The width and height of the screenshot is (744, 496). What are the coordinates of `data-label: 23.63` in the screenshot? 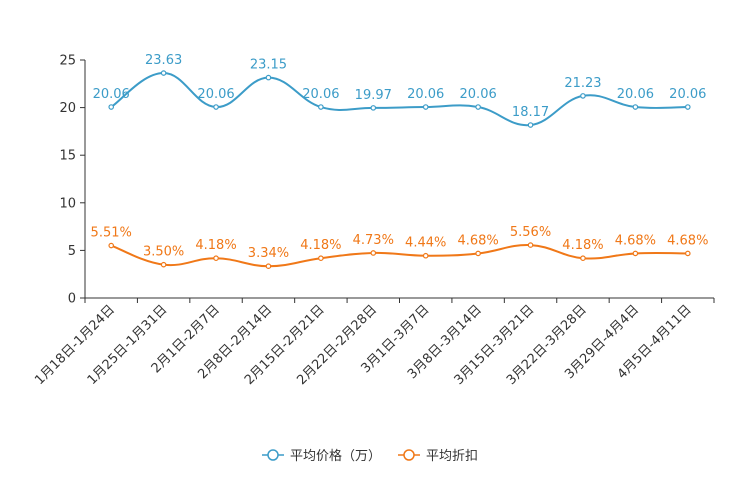 It's located at (163, 60).